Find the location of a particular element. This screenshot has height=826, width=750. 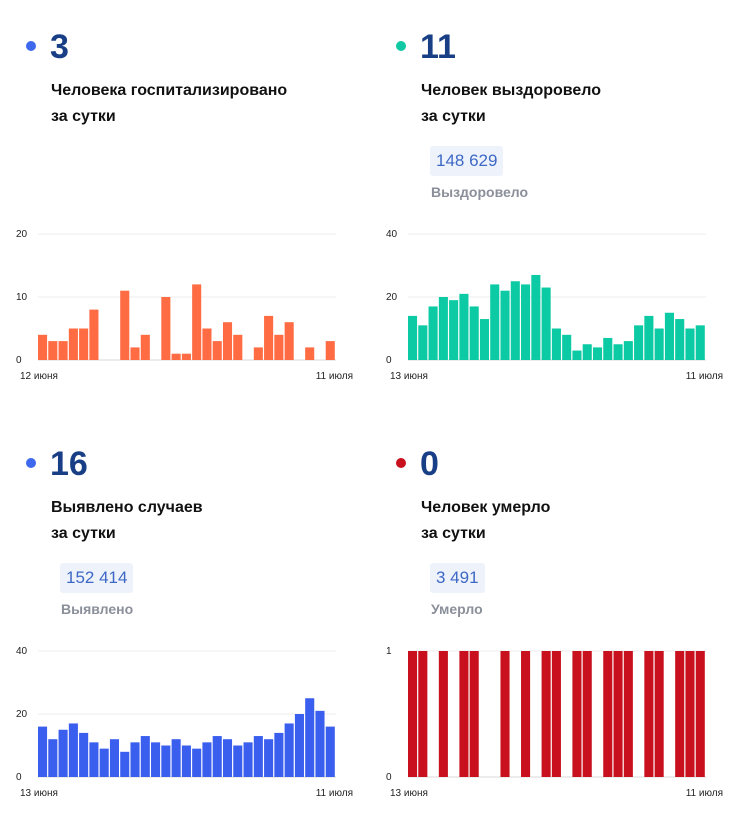

deaths-total: 3 491 is located at coordinates (457, 578).